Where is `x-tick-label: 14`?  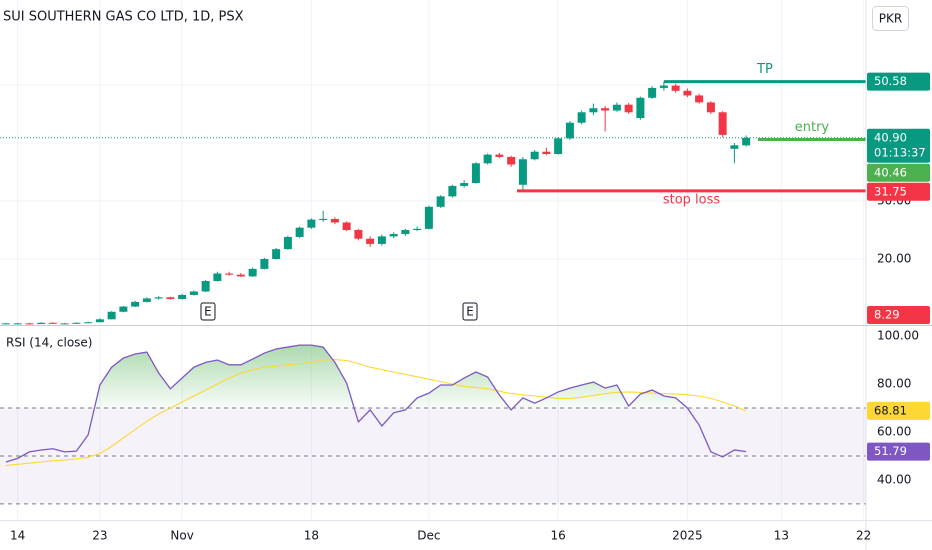 x-tick-label: 14 is located at coordinates (17, 536).